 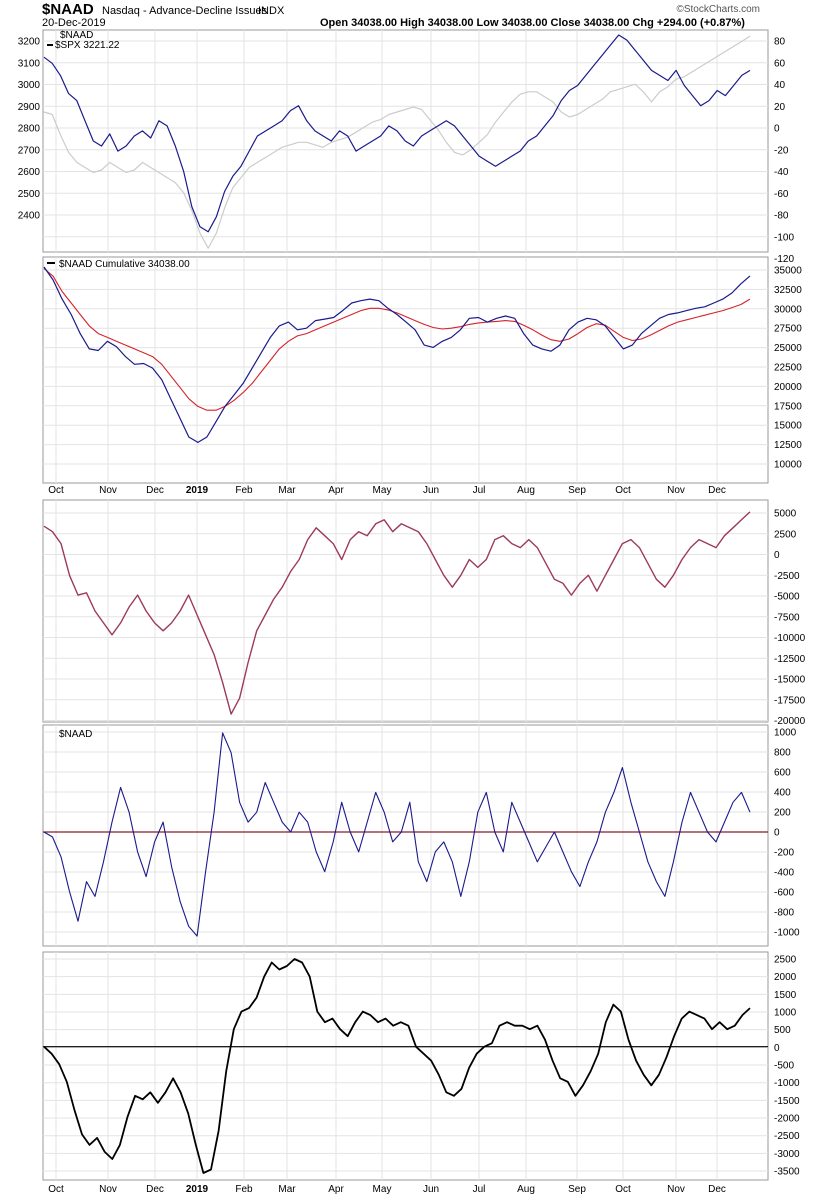 I want to click on right-axis-tick: 35000, so click(x=788, y=271).